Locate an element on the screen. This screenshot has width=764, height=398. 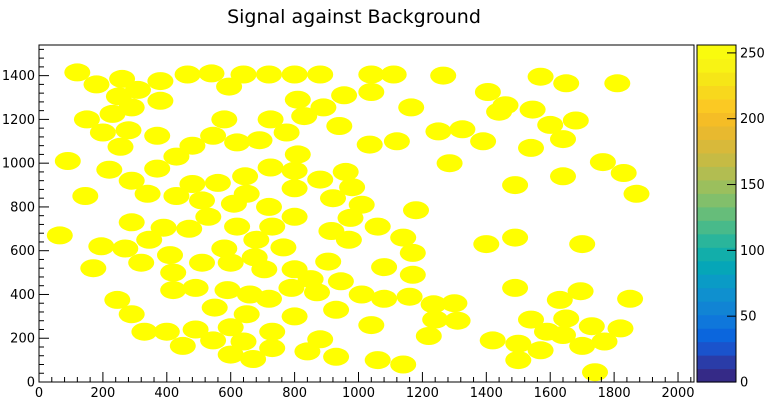
colorbar-tick-label: 200 is located at coordinates (752, 119).